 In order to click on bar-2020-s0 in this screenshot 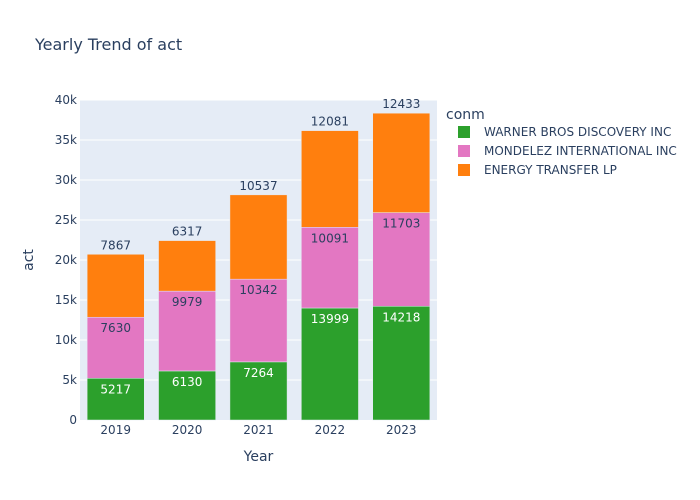, I will do `click(187, 395)`.